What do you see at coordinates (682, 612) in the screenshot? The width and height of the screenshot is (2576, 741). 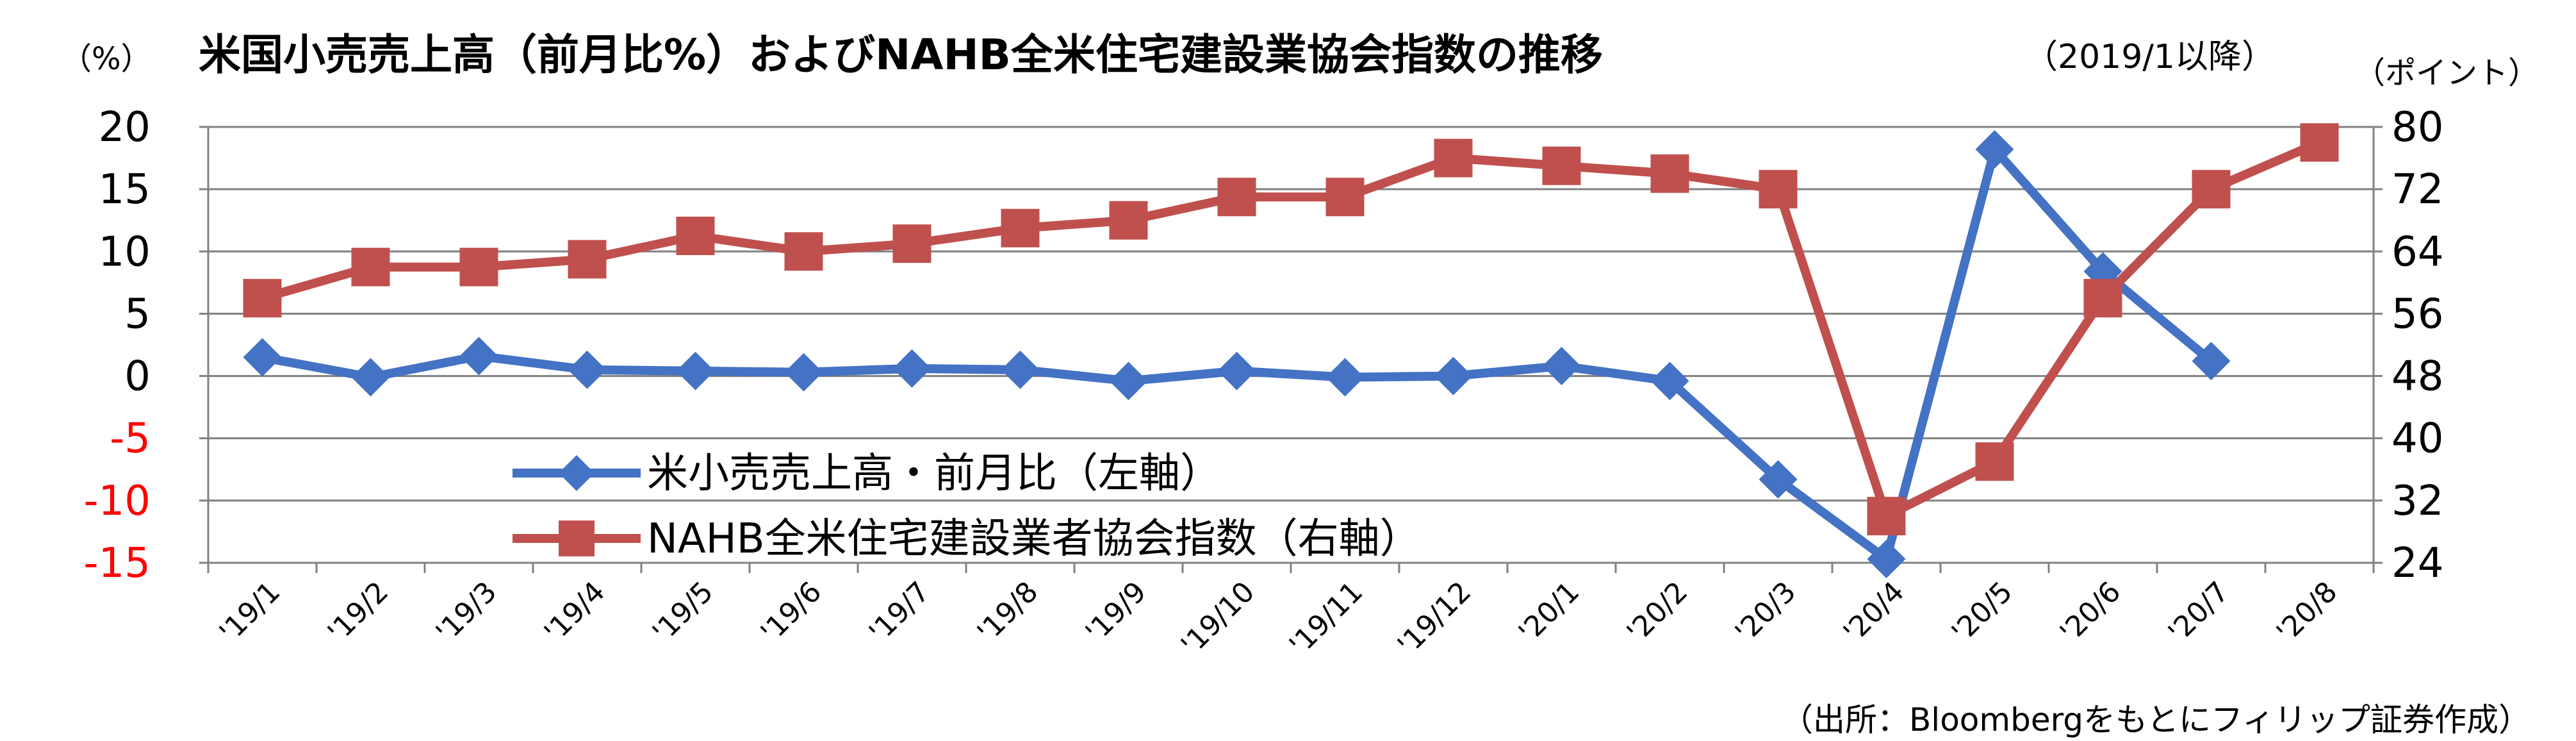 I see `x-tick-label: '19/5` at bounding box center [682, 612].